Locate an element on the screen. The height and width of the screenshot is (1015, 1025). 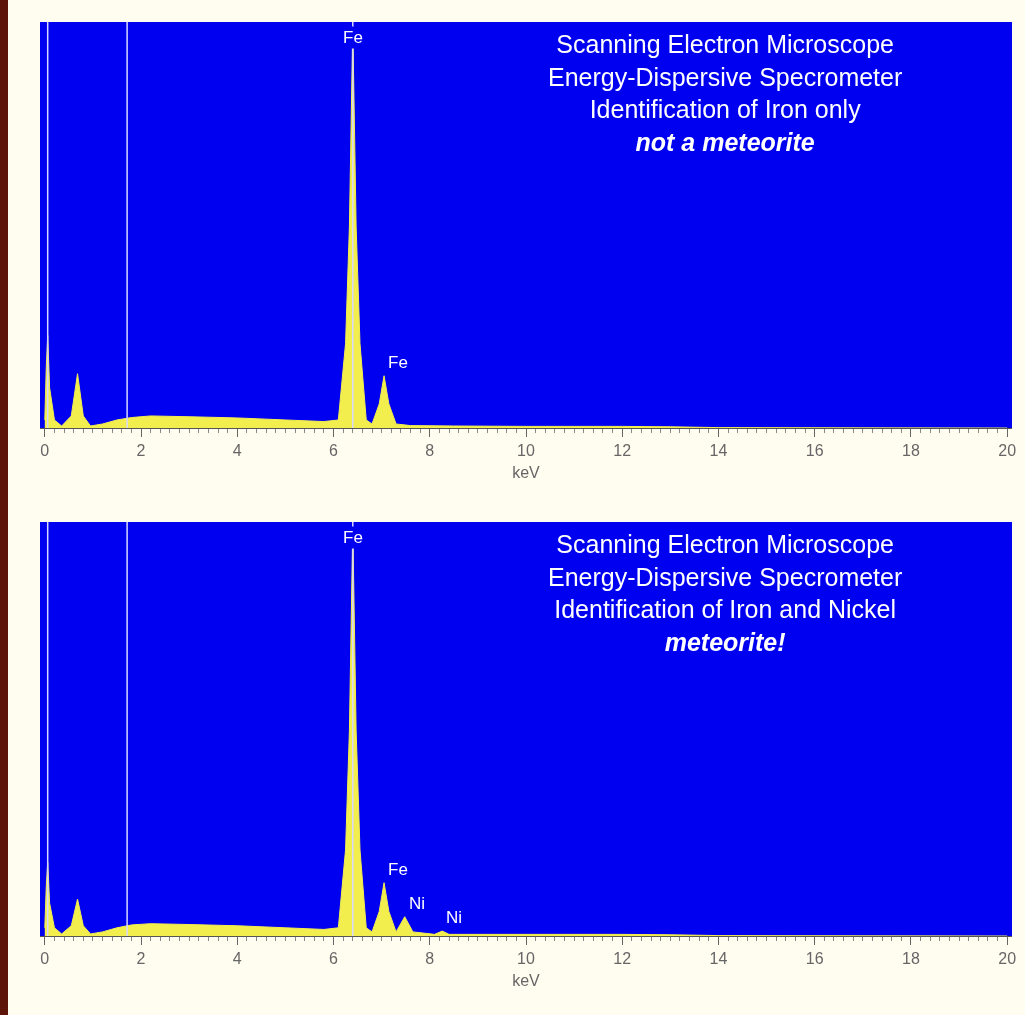
text: not a meteorite is located at coordinates (725, 141).